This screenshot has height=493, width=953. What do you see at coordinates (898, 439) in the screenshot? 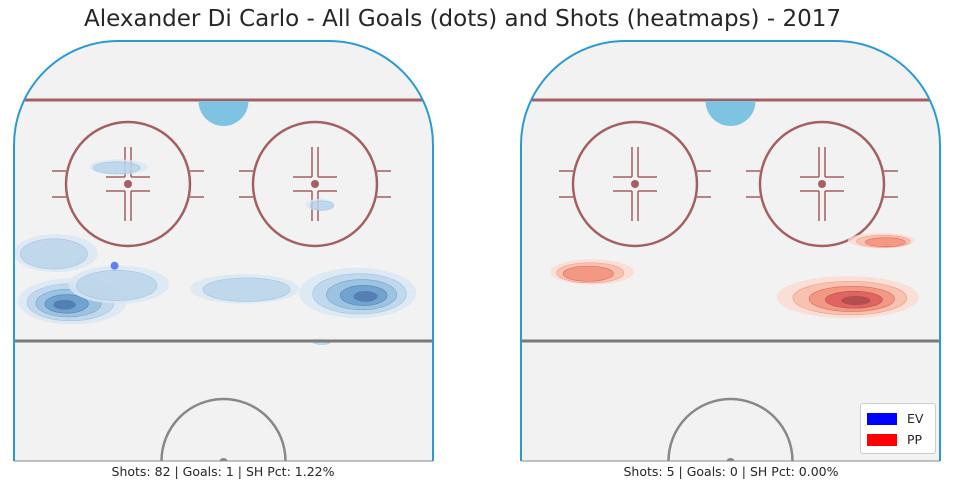
I see `legend-item-pp: PP` at bounding box center [898, 439].